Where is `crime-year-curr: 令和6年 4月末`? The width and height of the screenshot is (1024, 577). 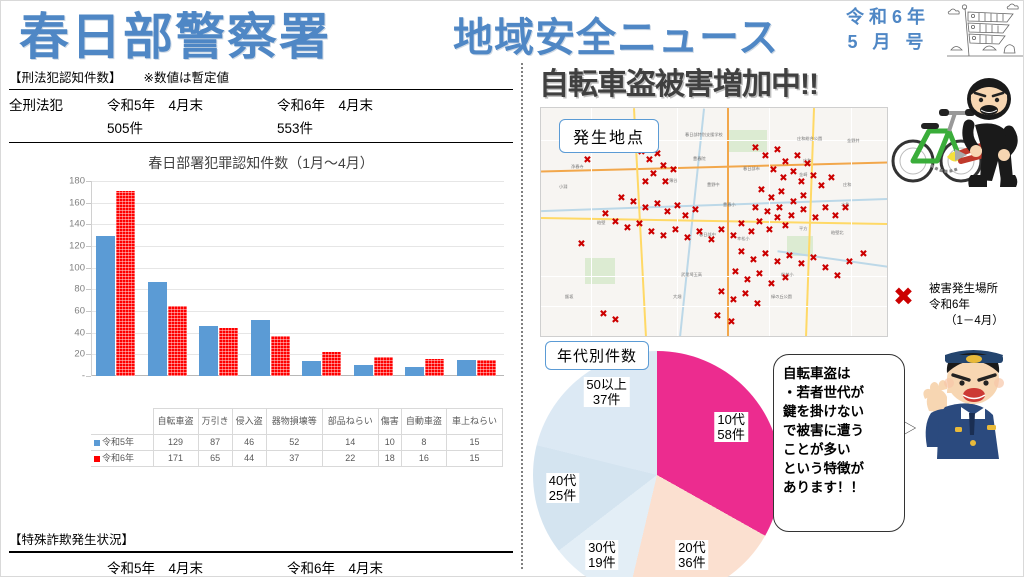 crime-year-curr: 令和6年 4月末 is located at coordinates (325, 105).